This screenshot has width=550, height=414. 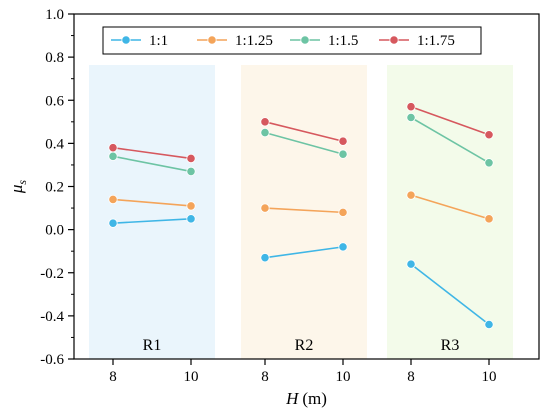 What do you see at coordinates (450, 140) in the screenshot?
I see `series-line-R3-1:1.5` at bounding box center [450, 140].